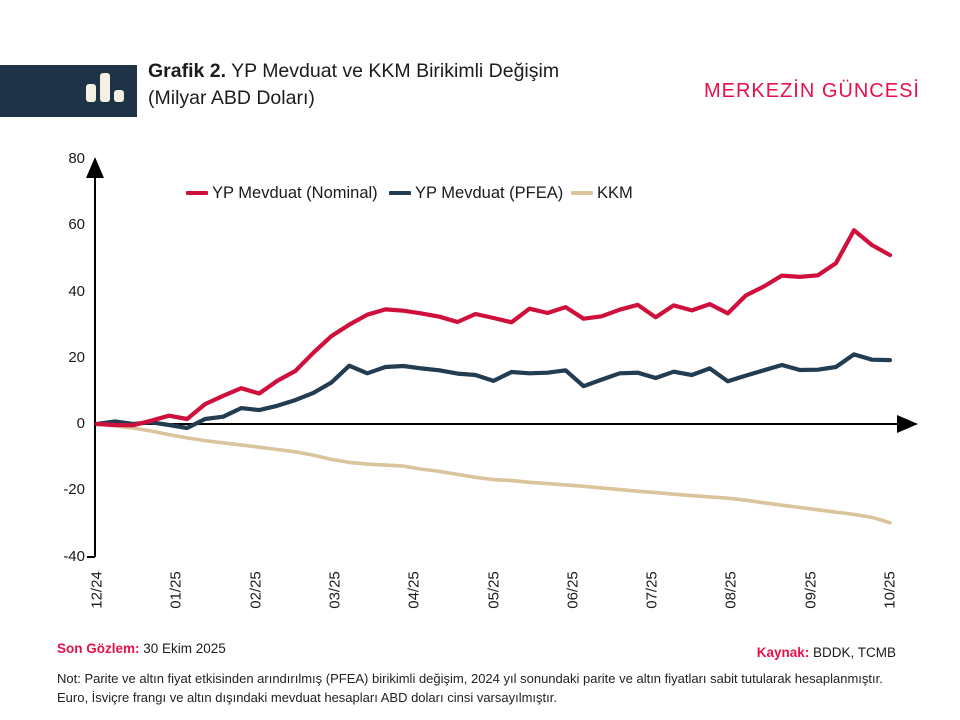 The width and height of the screenshot is (960, 720). What do you see at coordinates (493, 590) in the screenshot?
I see `x-tick-label: 05/25` at bounding box center [493, 590].